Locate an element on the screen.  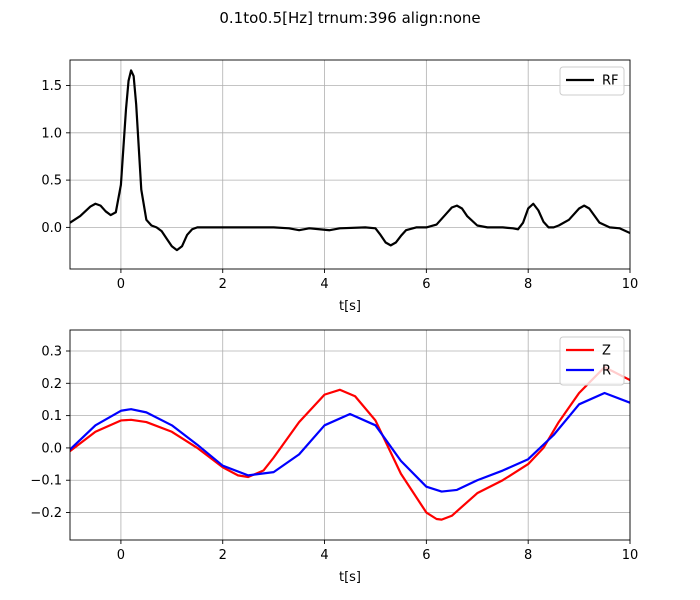
y-tick-label: −0.1 is located at coordinates (46, 481).